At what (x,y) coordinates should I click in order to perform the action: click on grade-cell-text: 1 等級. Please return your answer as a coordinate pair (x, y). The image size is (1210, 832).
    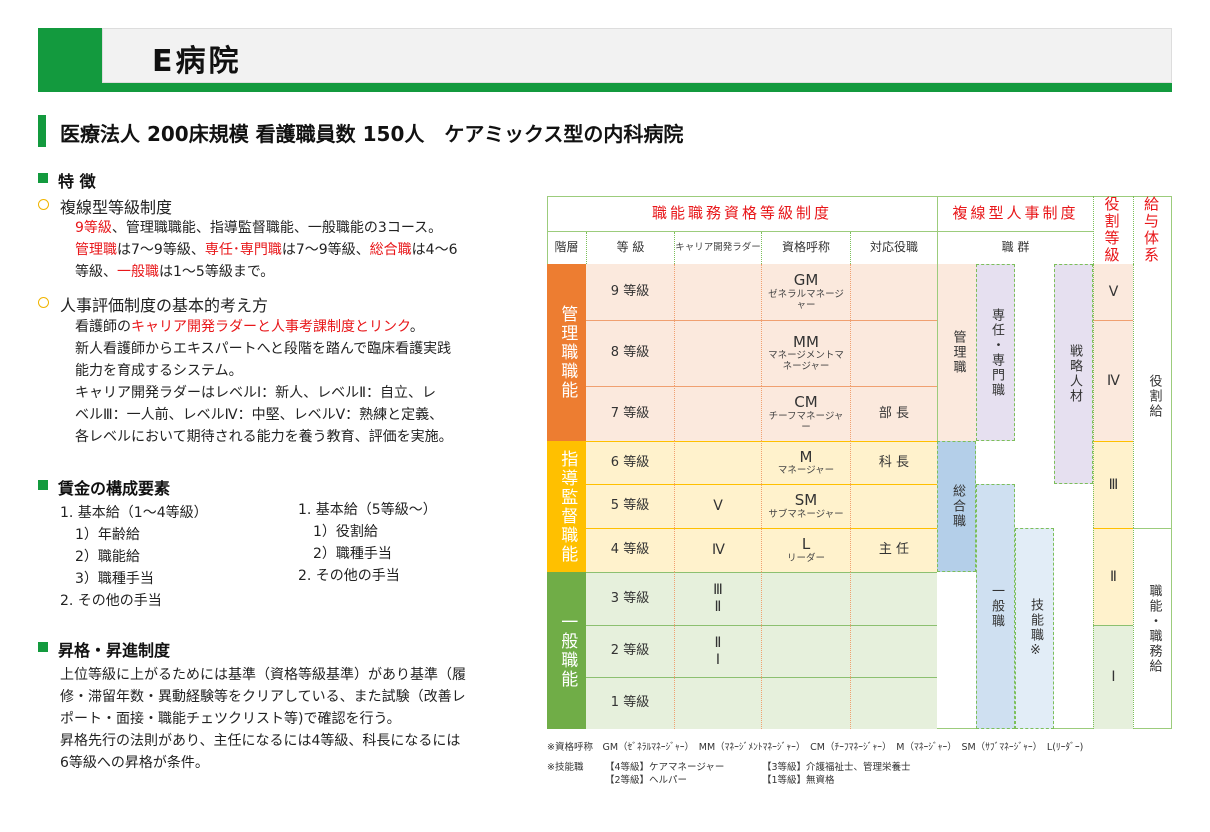
    Looking at the image, I should click on (630, 703).